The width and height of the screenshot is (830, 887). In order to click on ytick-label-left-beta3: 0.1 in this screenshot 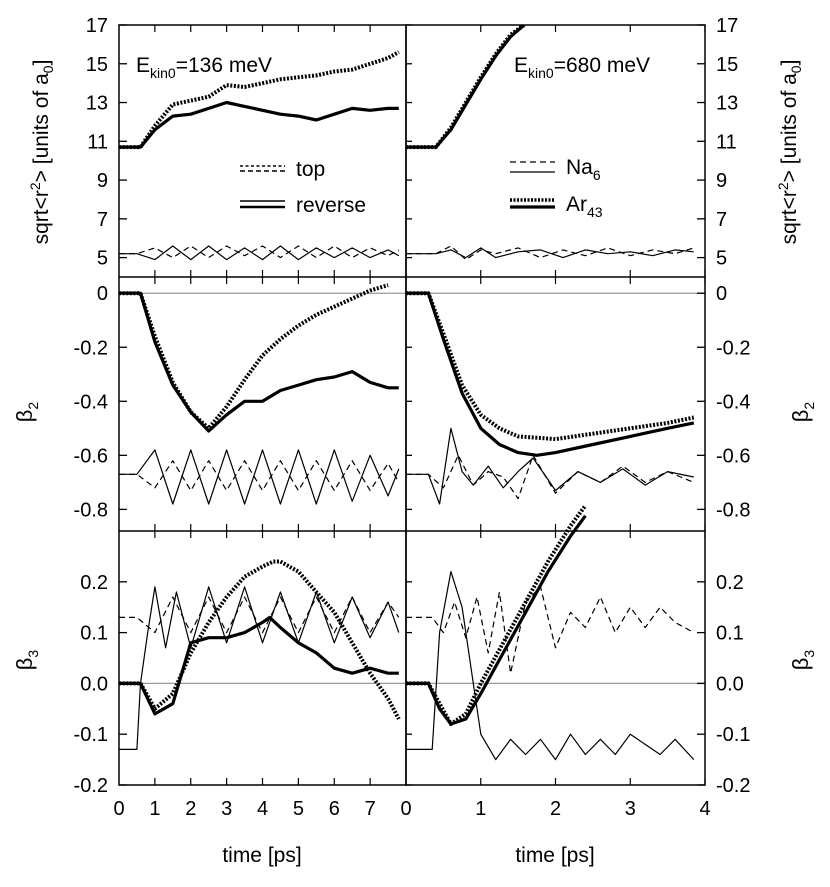, I will do `click(94, 634)`.